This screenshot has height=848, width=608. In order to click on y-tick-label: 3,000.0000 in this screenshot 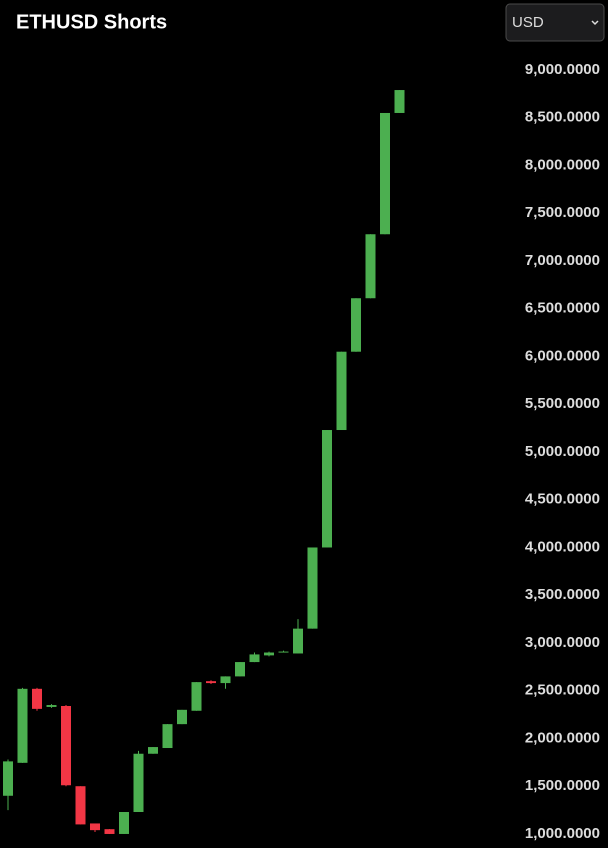, I will do `click(562, 642)`.